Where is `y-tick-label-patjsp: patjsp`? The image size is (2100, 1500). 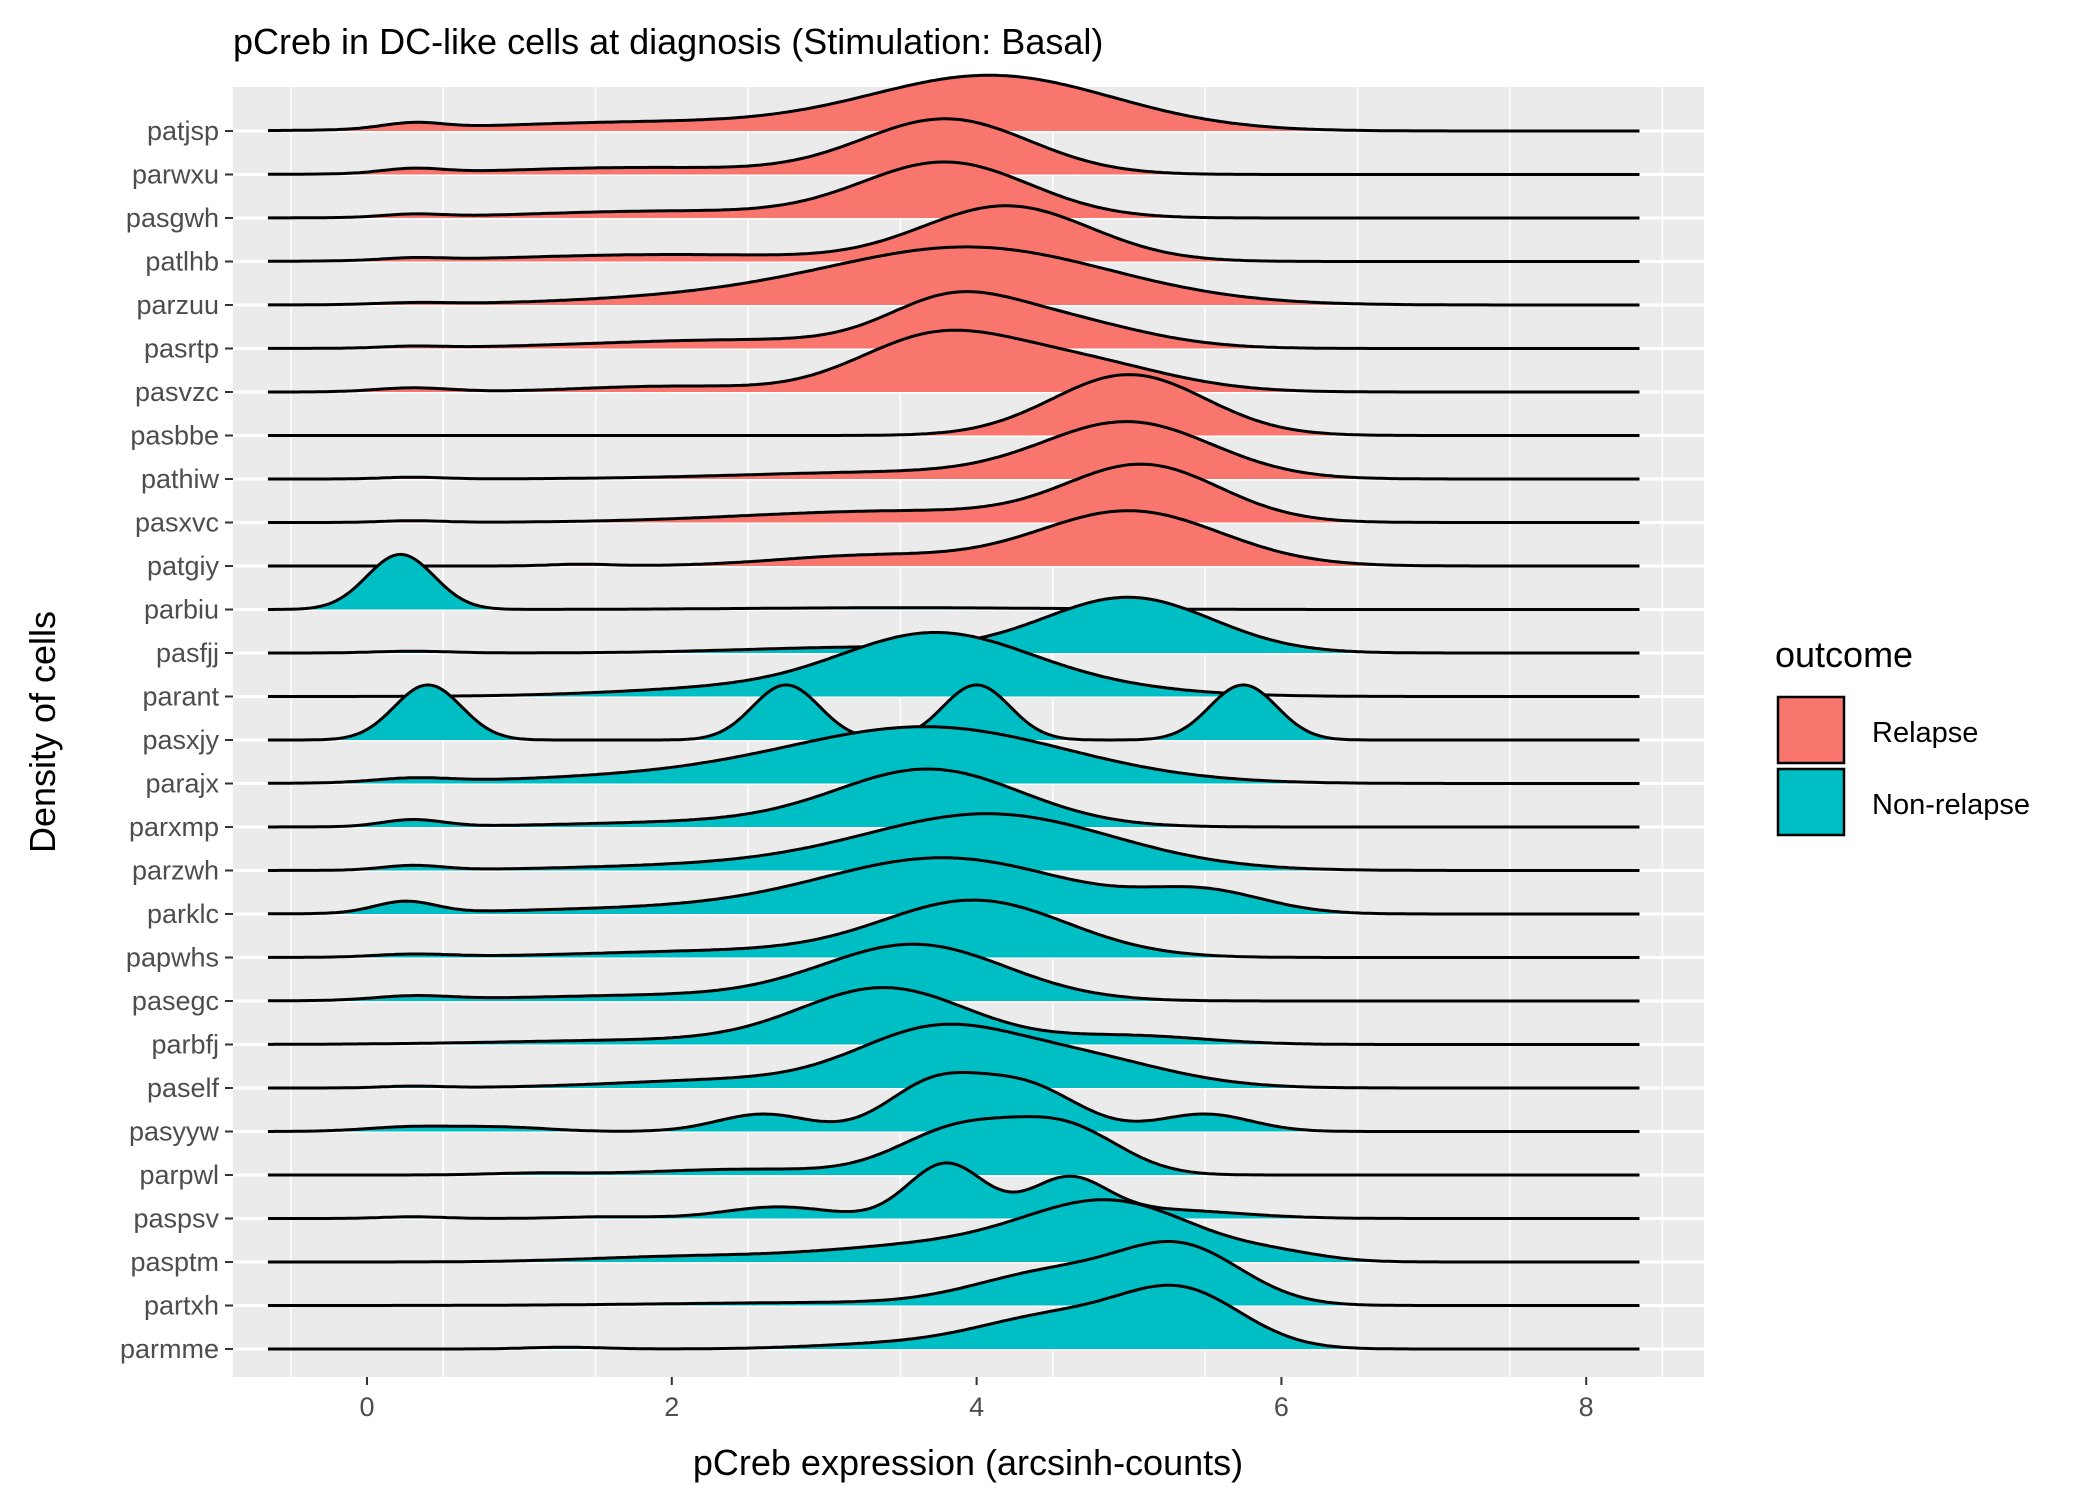
y-tick-label-patjsp: patjsp is located at coordinates (183, 131).